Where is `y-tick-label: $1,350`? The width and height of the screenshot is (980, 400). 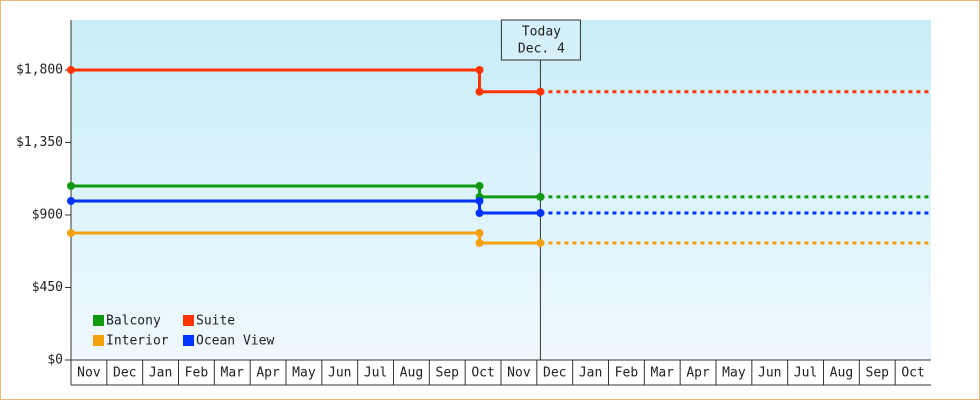 y-tick-label: $1,350 is located at coordinates (39, 142).